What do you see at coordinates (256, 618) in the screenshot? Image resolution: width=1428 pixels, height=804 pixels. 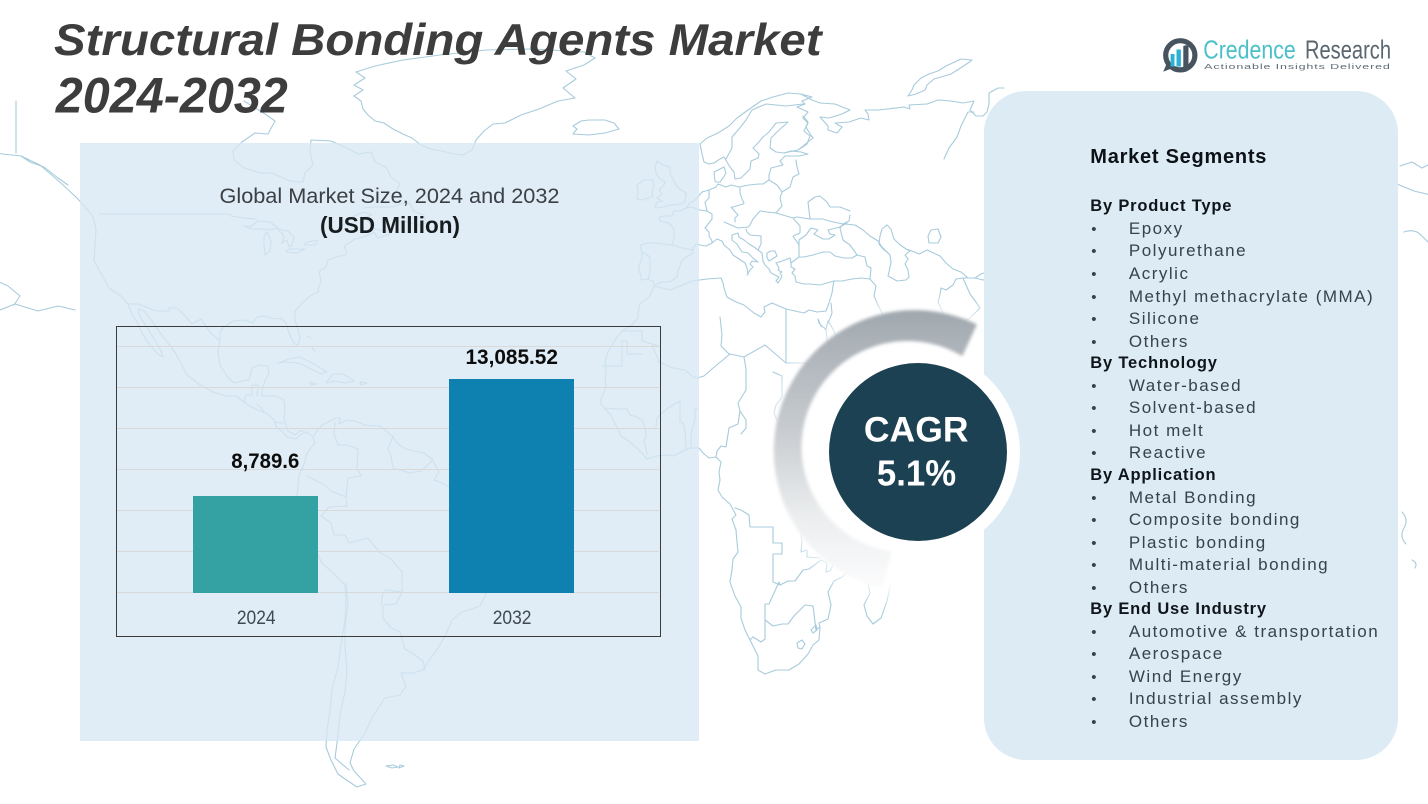 I see `svg-text: 2024` at bounding box center [256, 618].